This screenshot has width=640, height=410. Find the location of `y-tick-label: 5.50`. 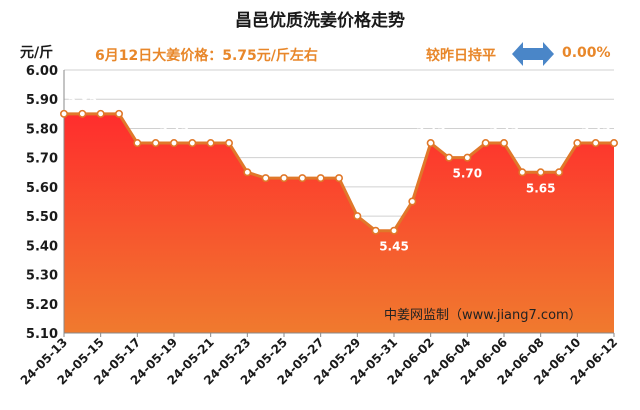

y-tick-label: 5.50 is located at coordinates (42, 217).